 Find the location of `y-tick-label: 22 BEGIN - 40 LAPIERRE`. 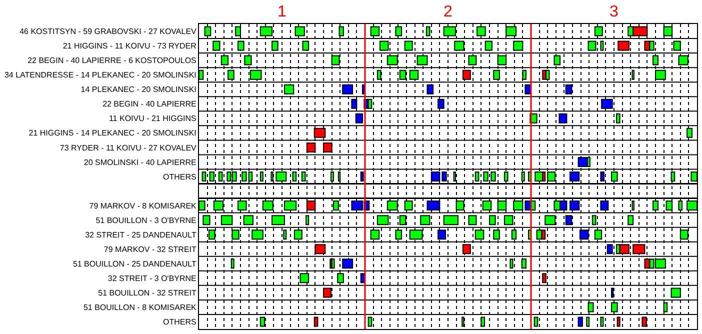

y-tick-label: 22 BEGIN - 40 LAPIERRE is located at coordinates (149, 104).